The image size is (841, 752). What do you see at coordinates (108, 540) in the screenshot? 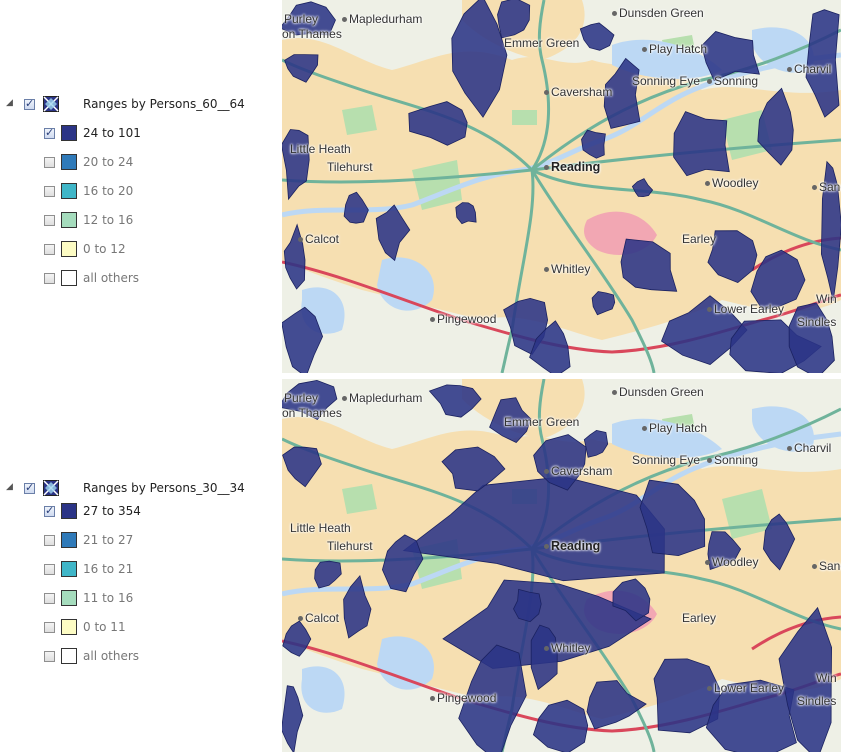
I see `class-label: 21 to 27` at bounding box center [108, 540].